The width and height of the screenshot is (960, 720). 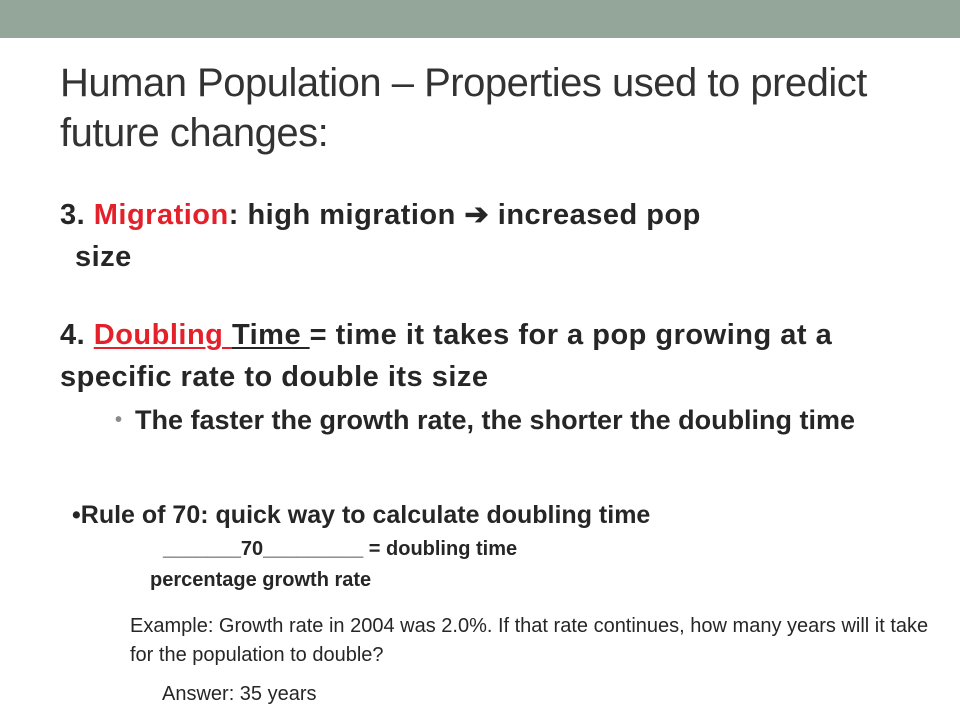 What do you see at coordinates (440, 549) in the screenshot?
I see `formula-equals: = doubling time` at bounding box center [440, 549].